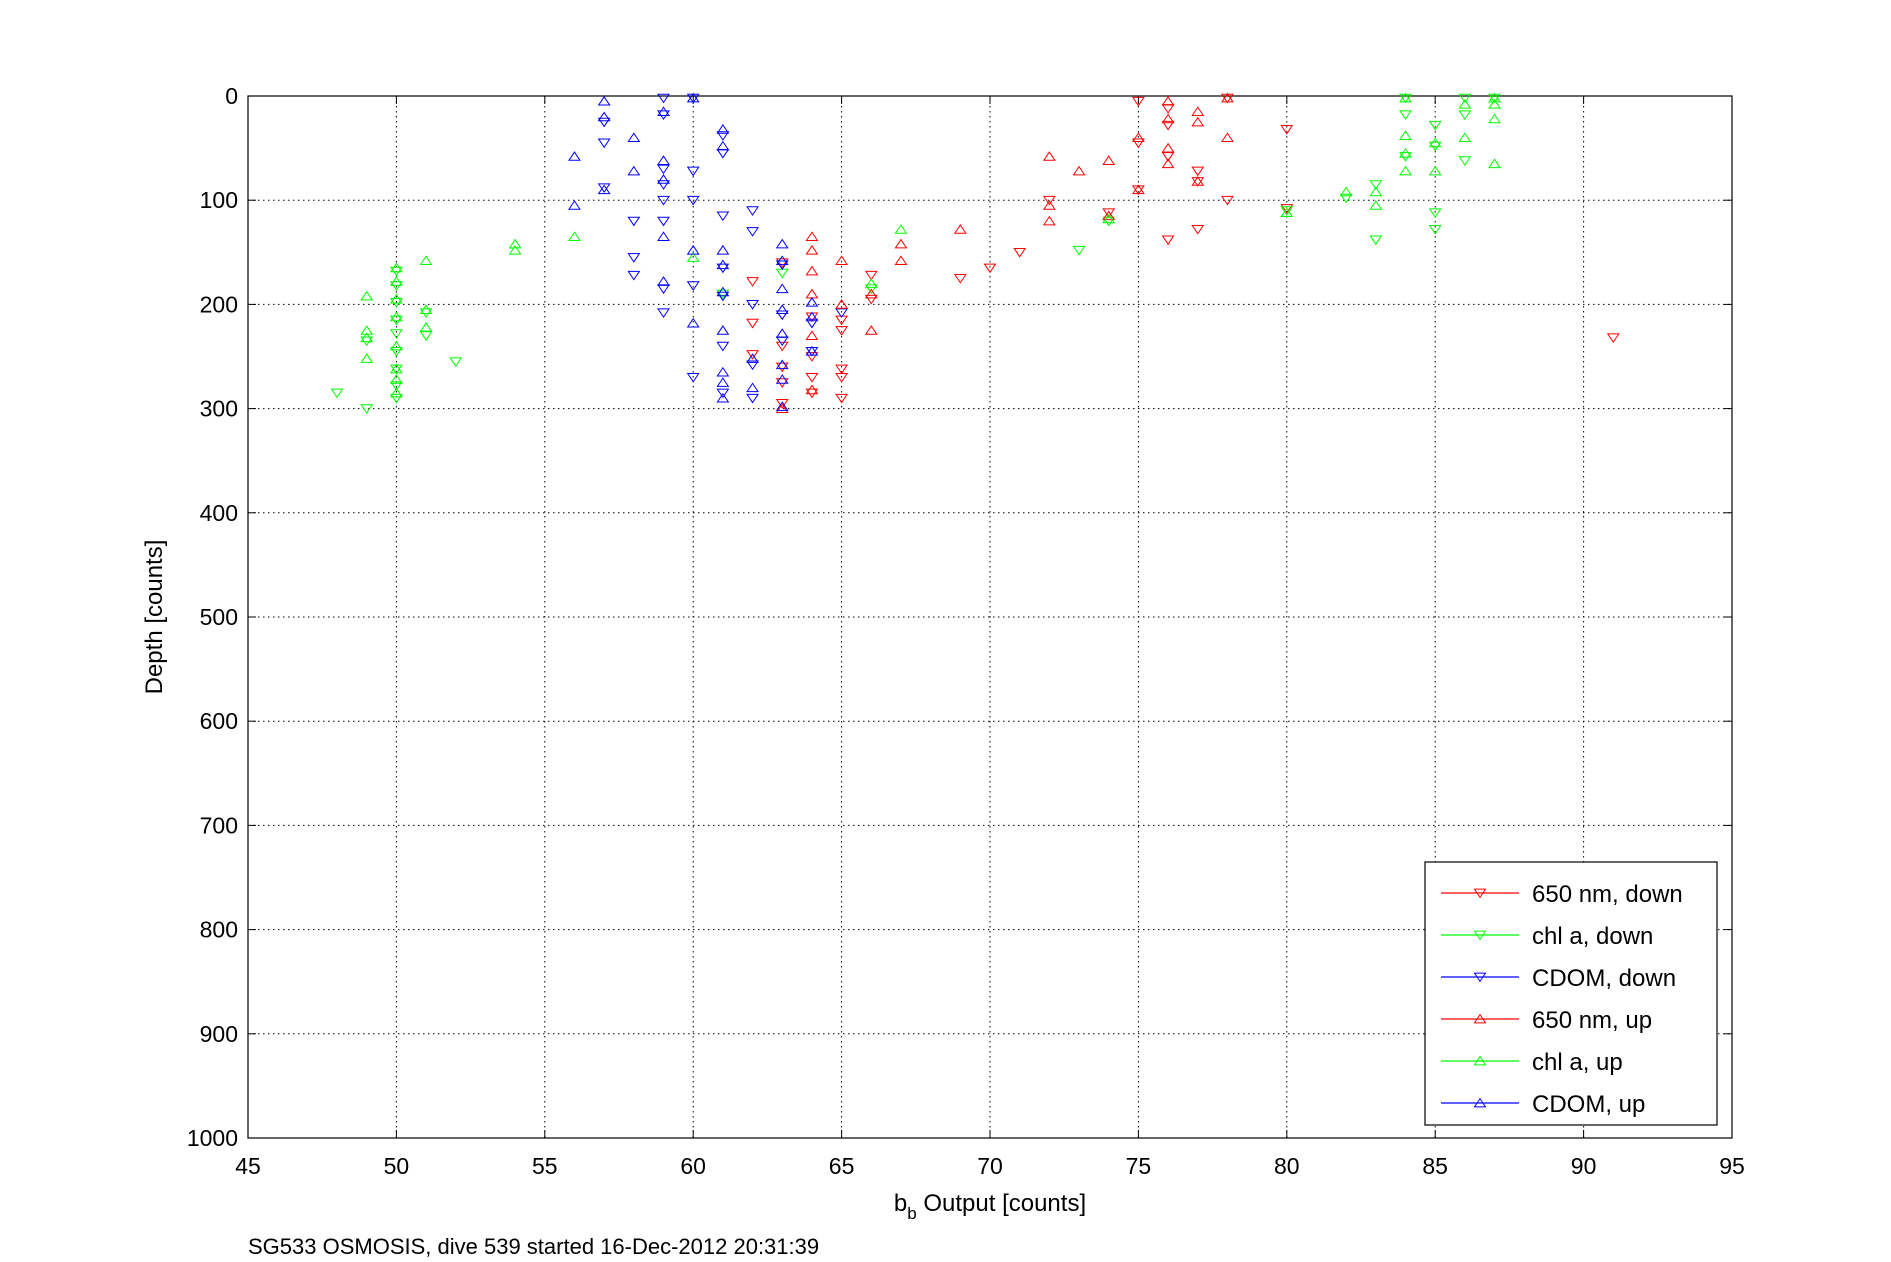  I want to click on x-tick-label: 60, so click(693, 1166).